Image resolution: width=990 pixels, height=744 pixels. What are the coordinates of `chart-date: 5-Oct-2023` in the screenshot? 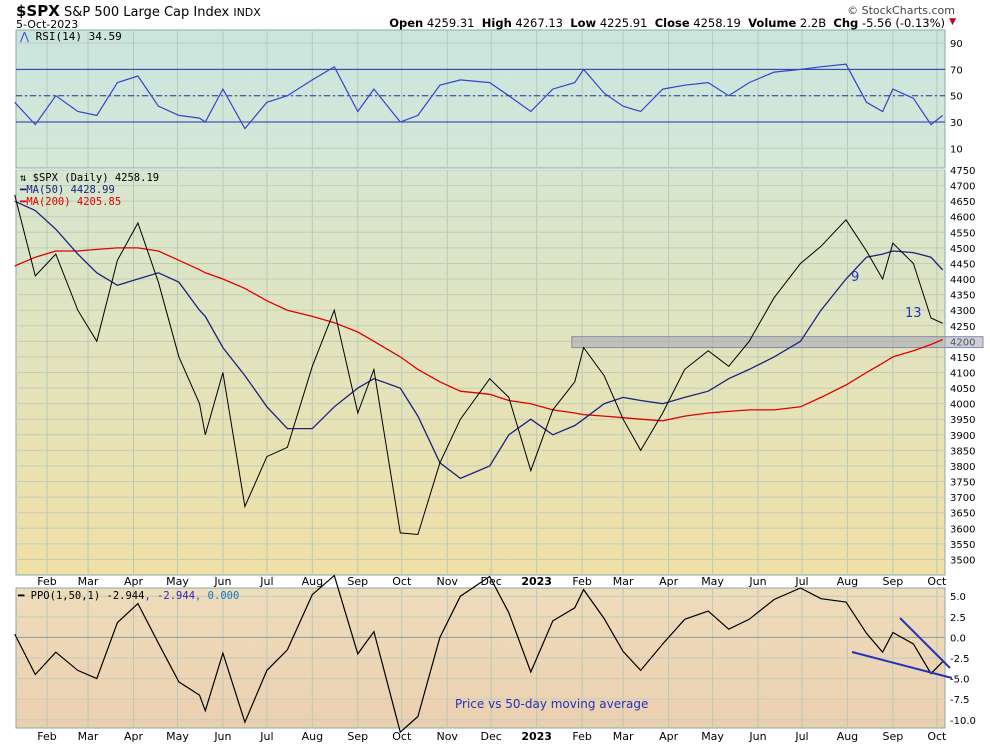 It's located at (47, 24).